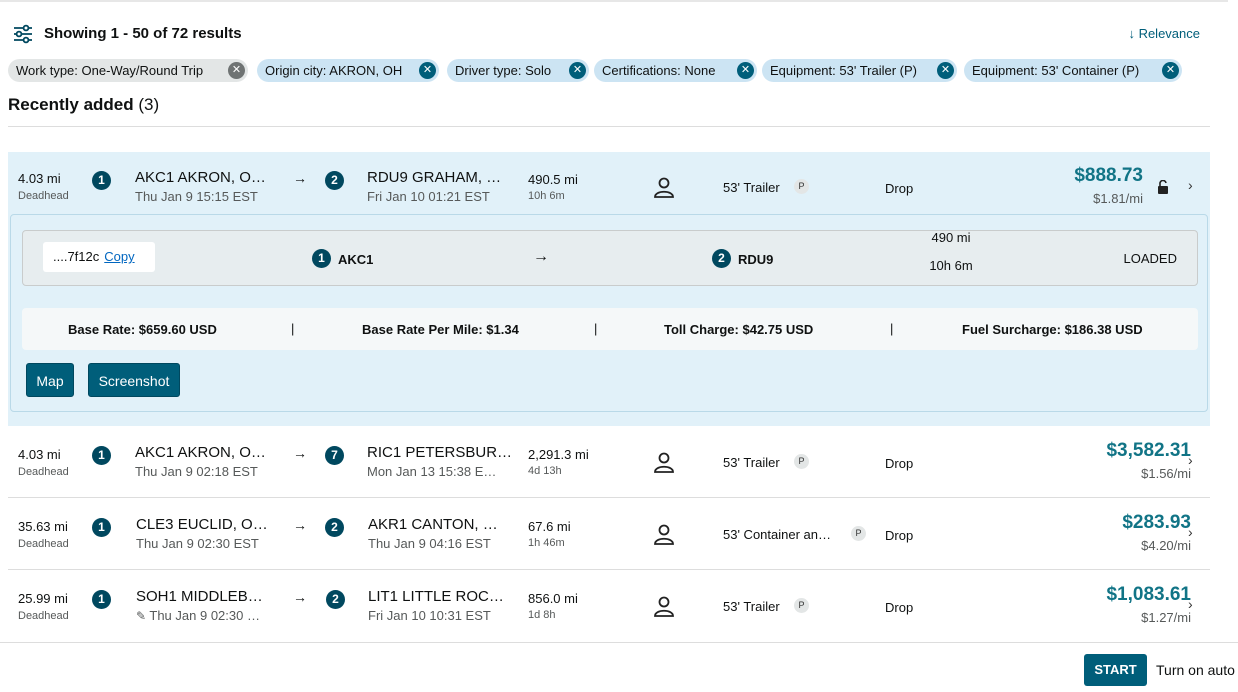  Describe the element at coordinates (429, 615) in the screenshot. I see `dest-time: Fri Jan 10 10:31 EST` at that location.